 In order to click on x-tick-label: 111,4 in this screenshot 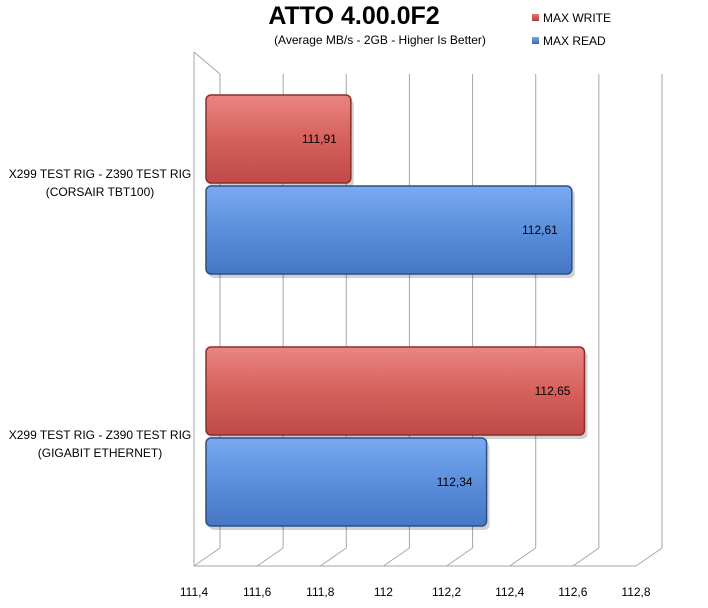, I will do `click(194, 592)`.